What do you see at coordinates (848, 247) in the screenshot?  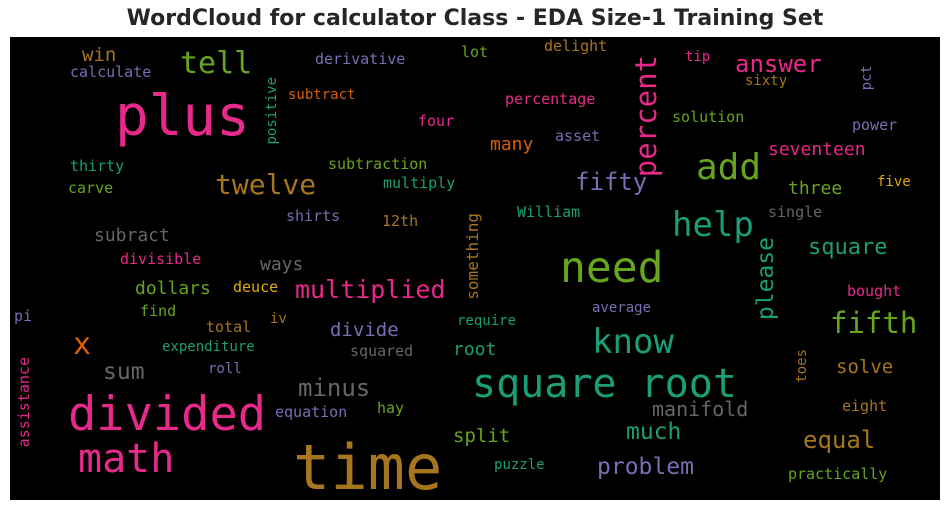 I see `word-square: square` at bounding box center [848, 247].